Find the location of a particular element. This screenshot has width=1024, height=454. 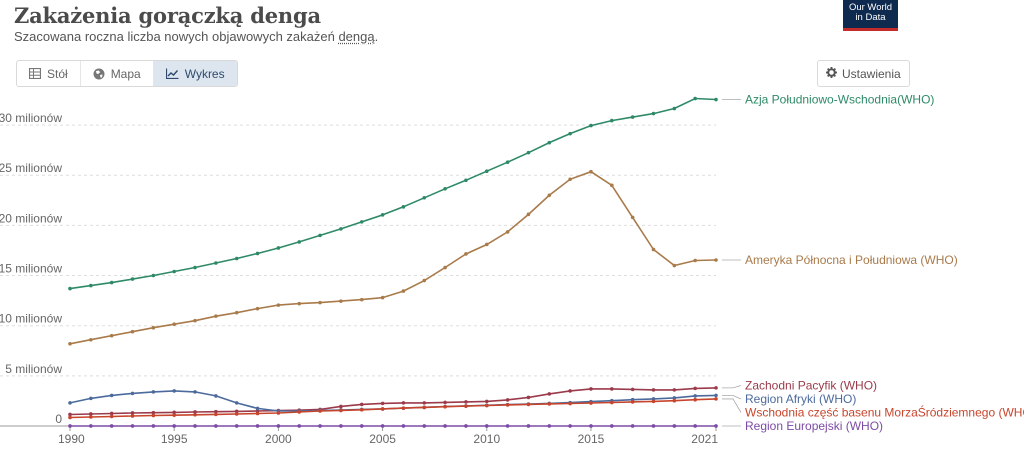

tab-chart: Wykres is located at coordinates (195, 73).